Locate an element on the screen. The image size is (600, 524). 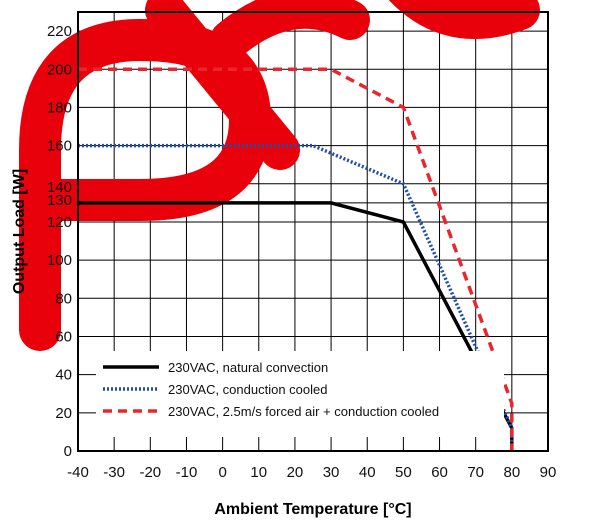
y-tick-label: 160 is located at coordinates (59, 146).